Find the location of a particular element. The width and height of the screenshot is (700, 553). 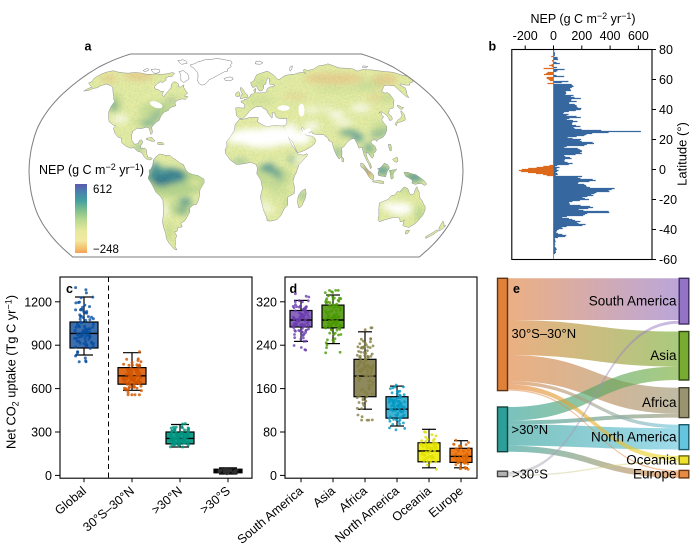

svg-text: 240 is located at coordinates (266, 346).